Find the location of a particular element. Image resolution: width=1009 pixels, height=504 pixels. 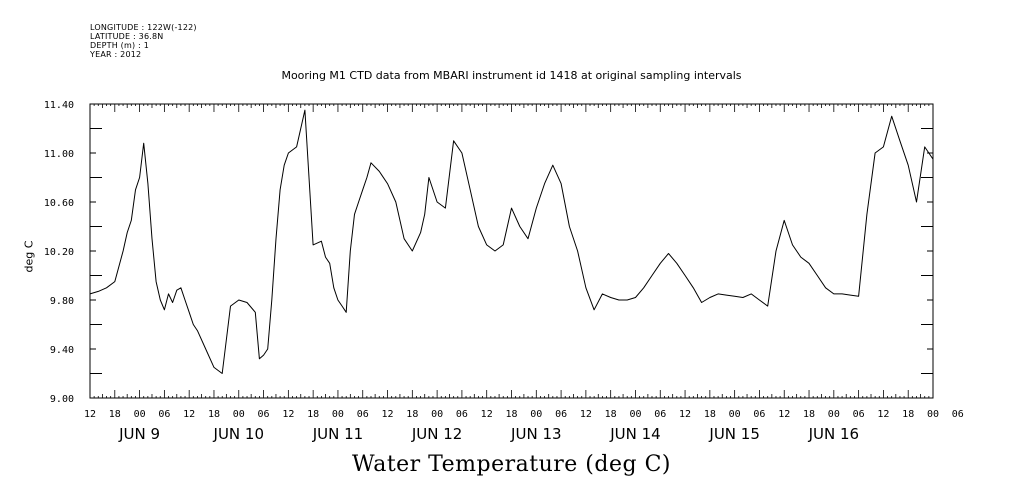

meta-depth: DEPTH (m) : 1 is located at coordinates (119, 45).